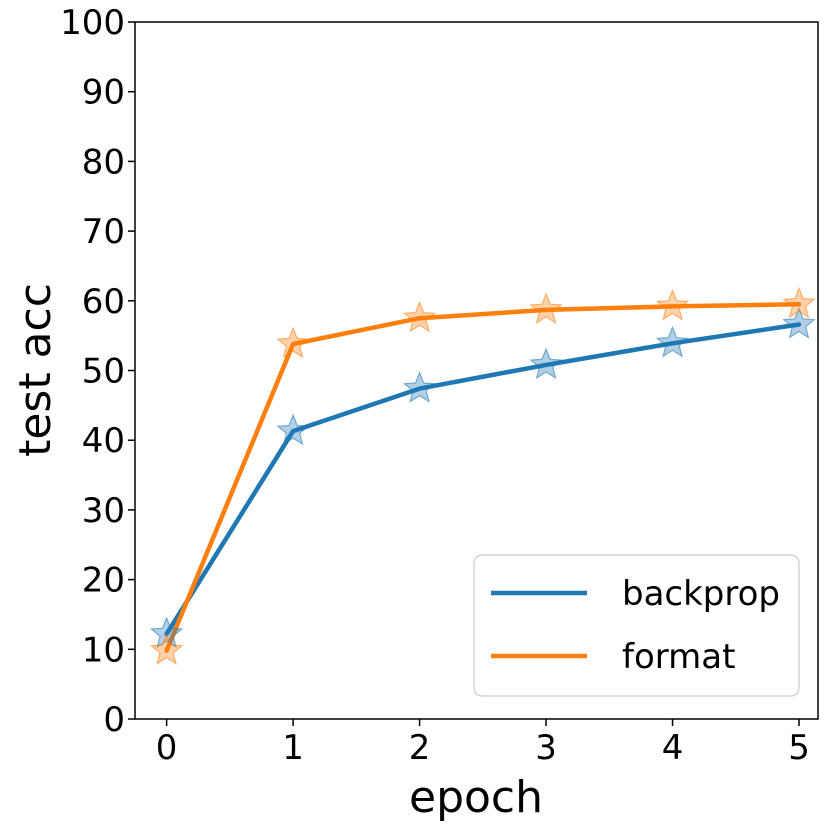  What do you see at coordinates (103, 93) in the screenshot?
I see `y-tick-label: 90` at bounding box center [103, 93].